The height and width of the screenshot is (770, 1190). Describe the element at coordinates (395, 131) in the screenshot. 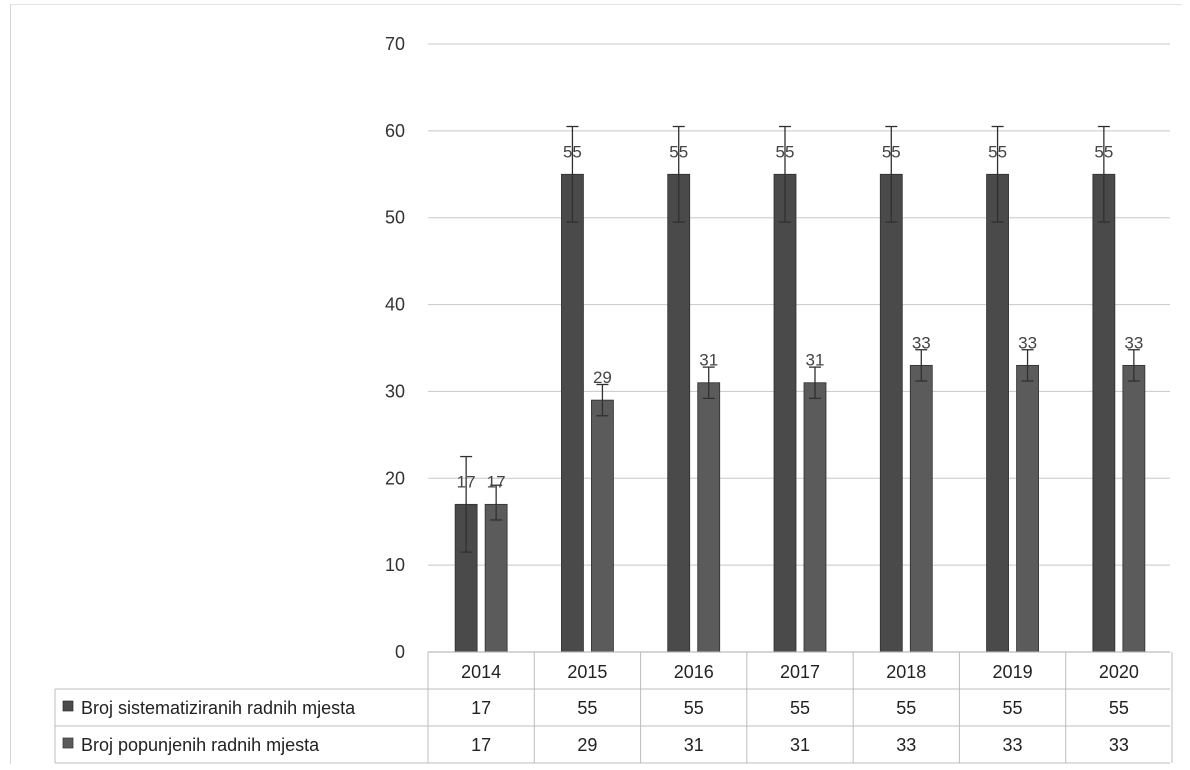

I see `y-tick-label-60: 60` at that location.